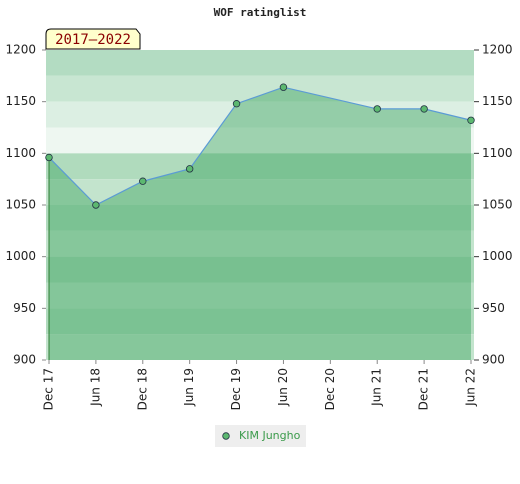  I want to click on legend-marker, so click(226, 436).